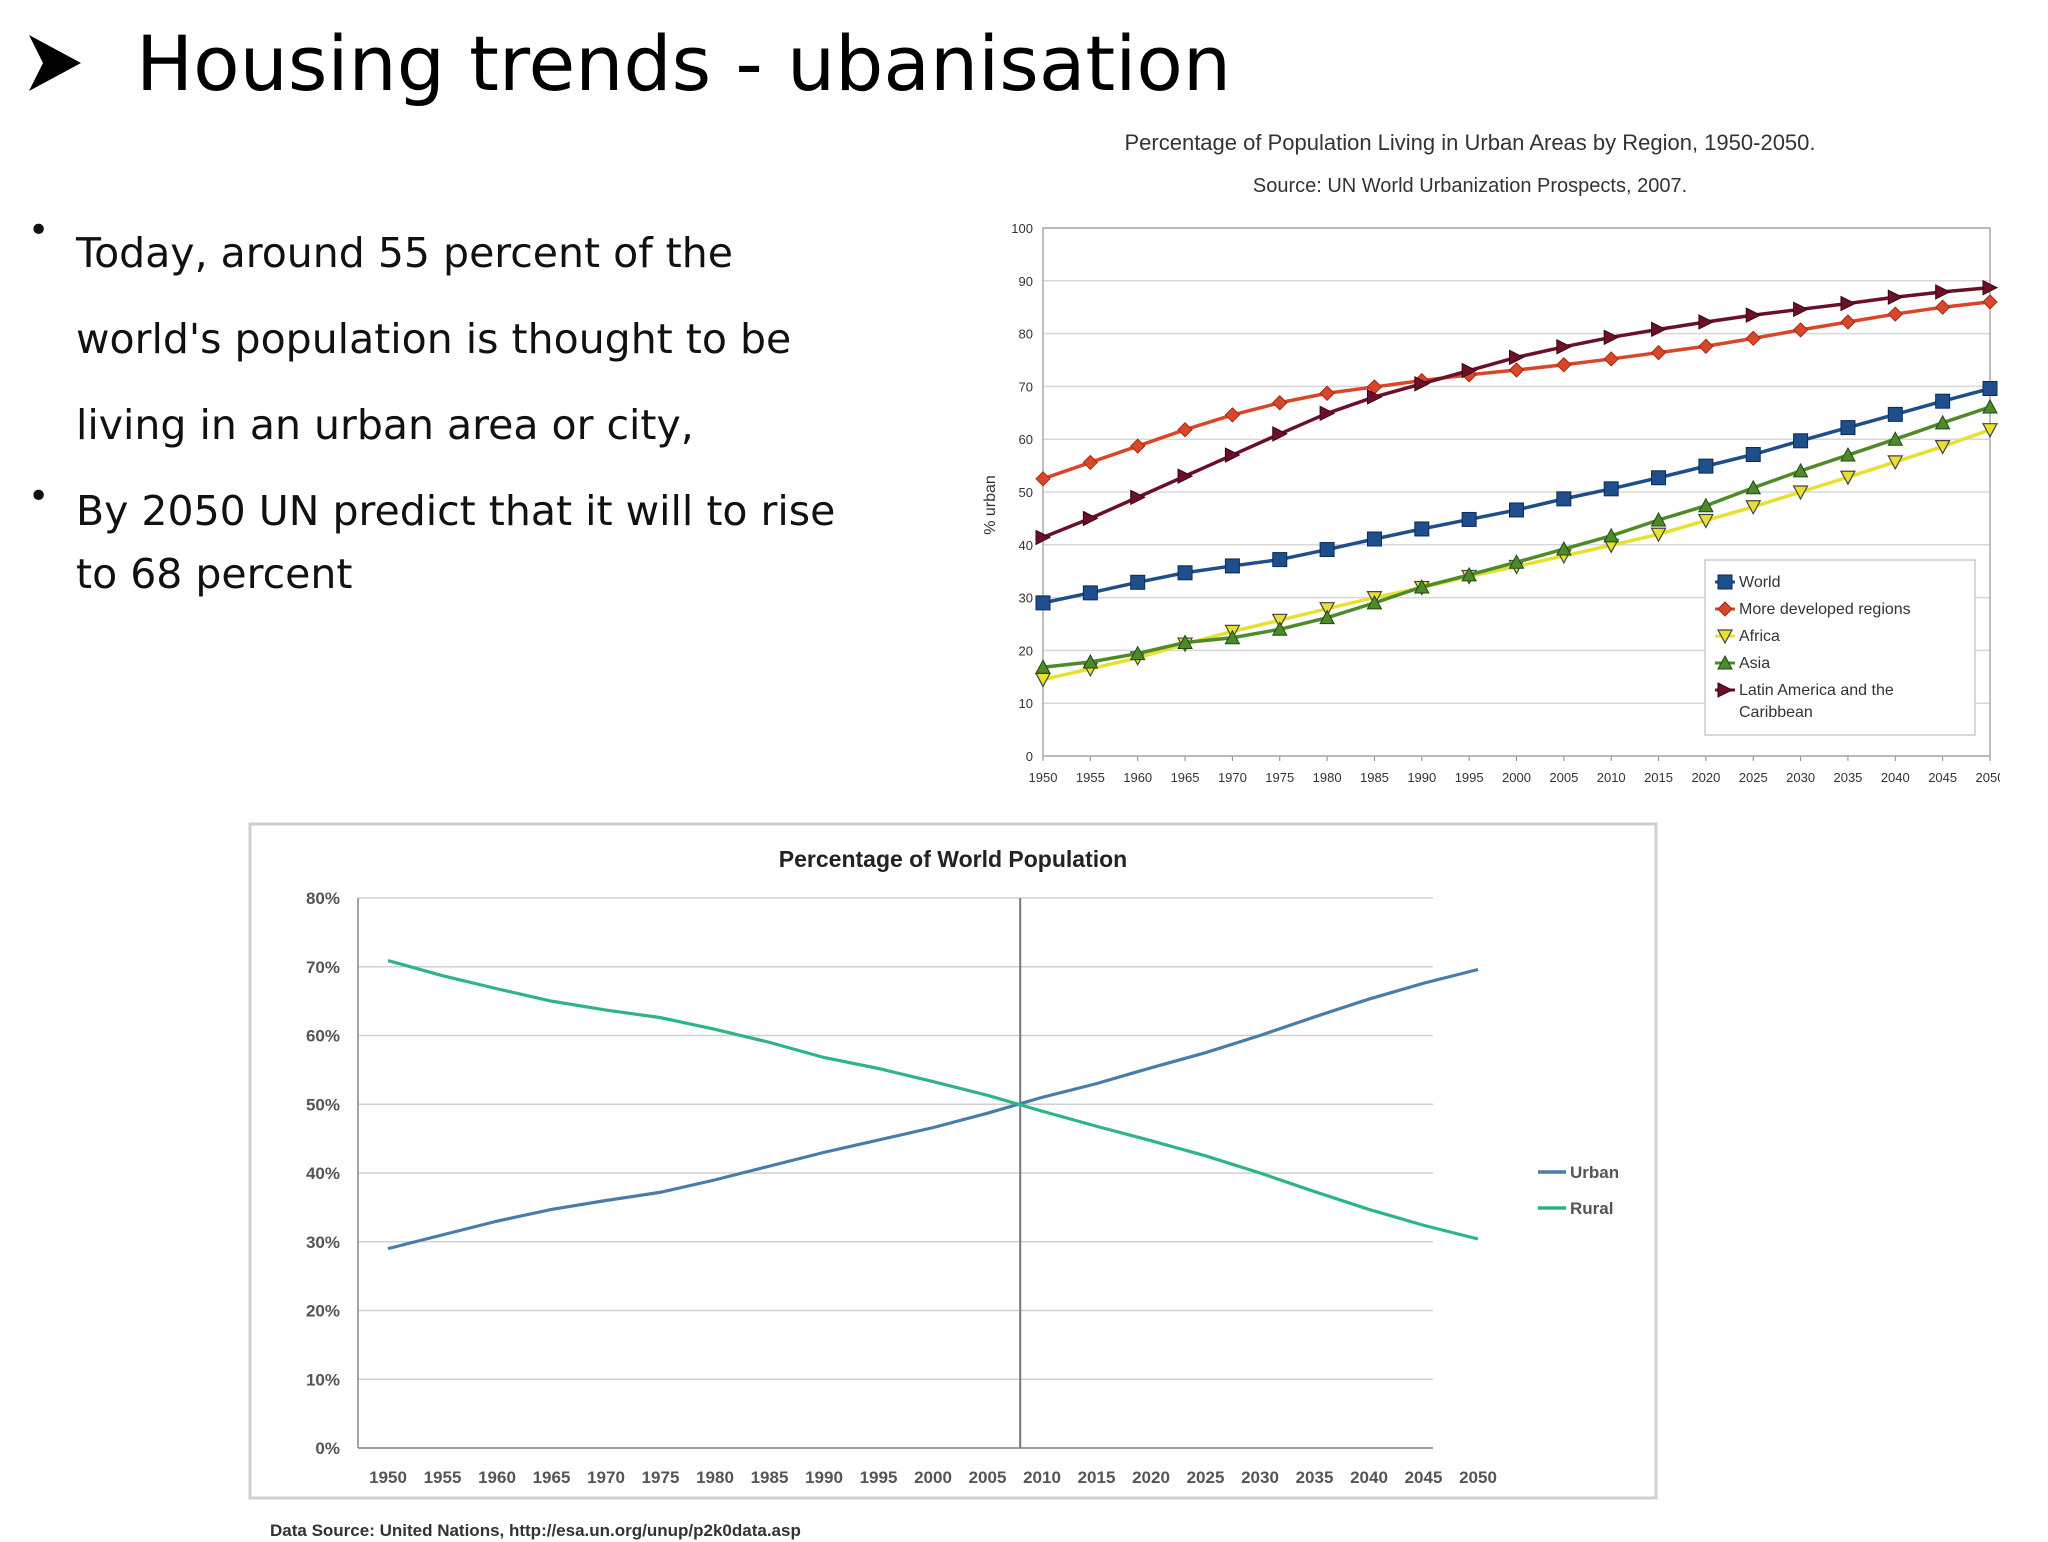  What do you see at coordinates (1705, 777) in the screenshot?
I see `x-tick-label: 2020` at bounding box center [1705, 777].